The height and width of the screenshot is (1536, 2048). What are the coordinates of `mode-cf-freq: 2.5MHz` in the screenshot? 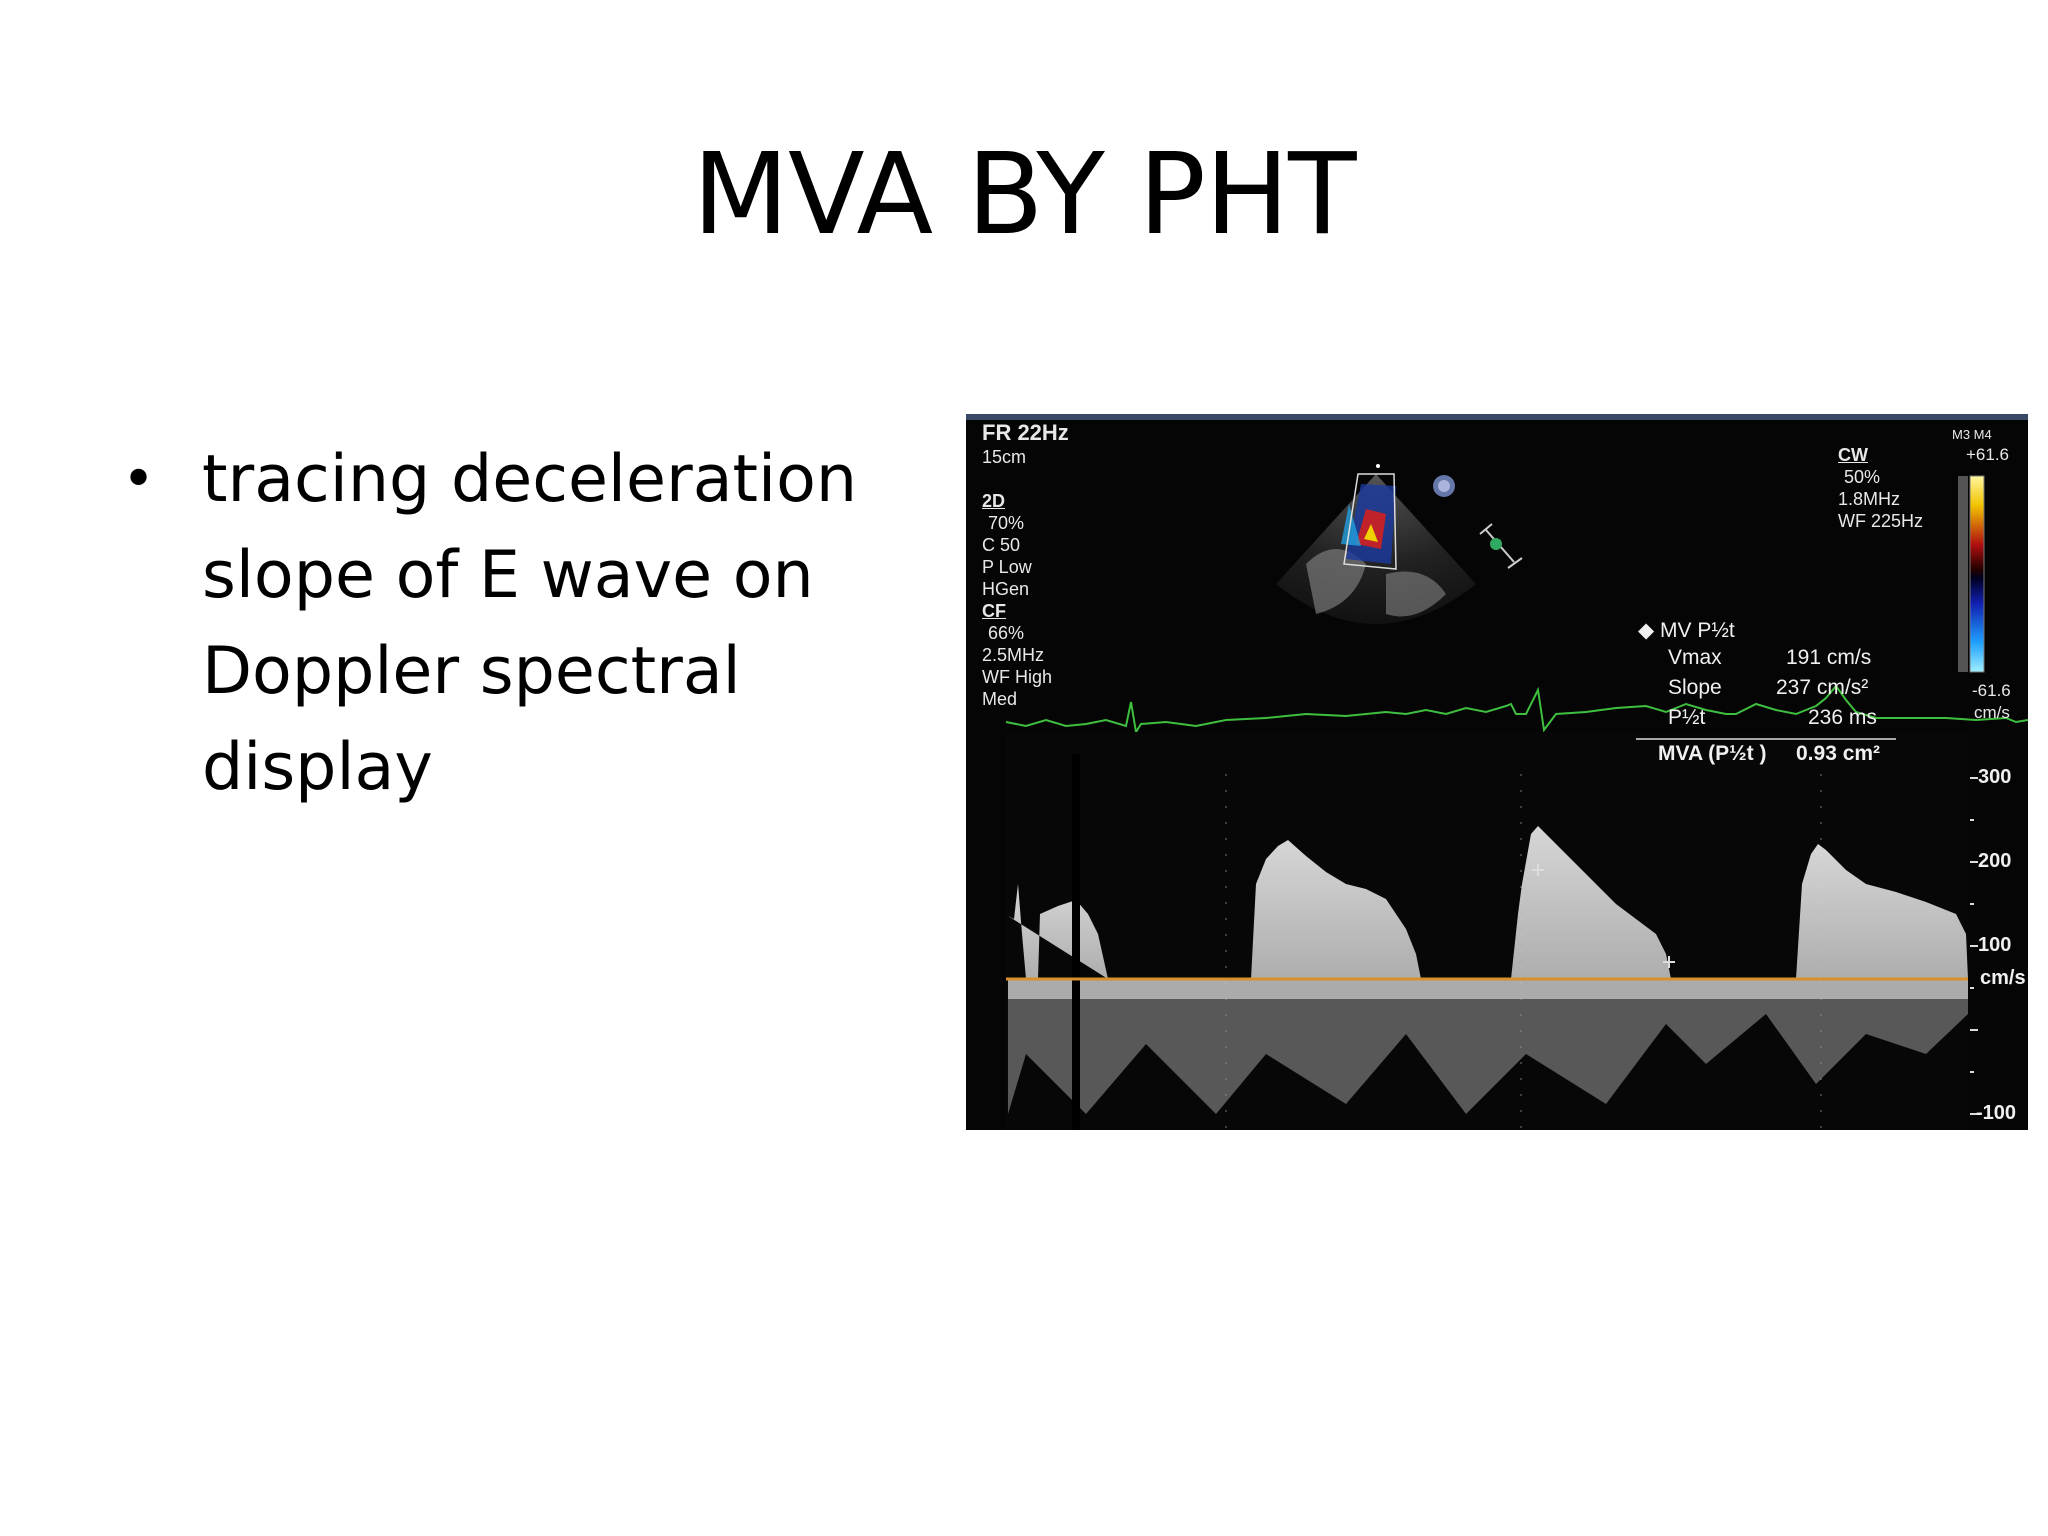 It's located at (1013, 655).